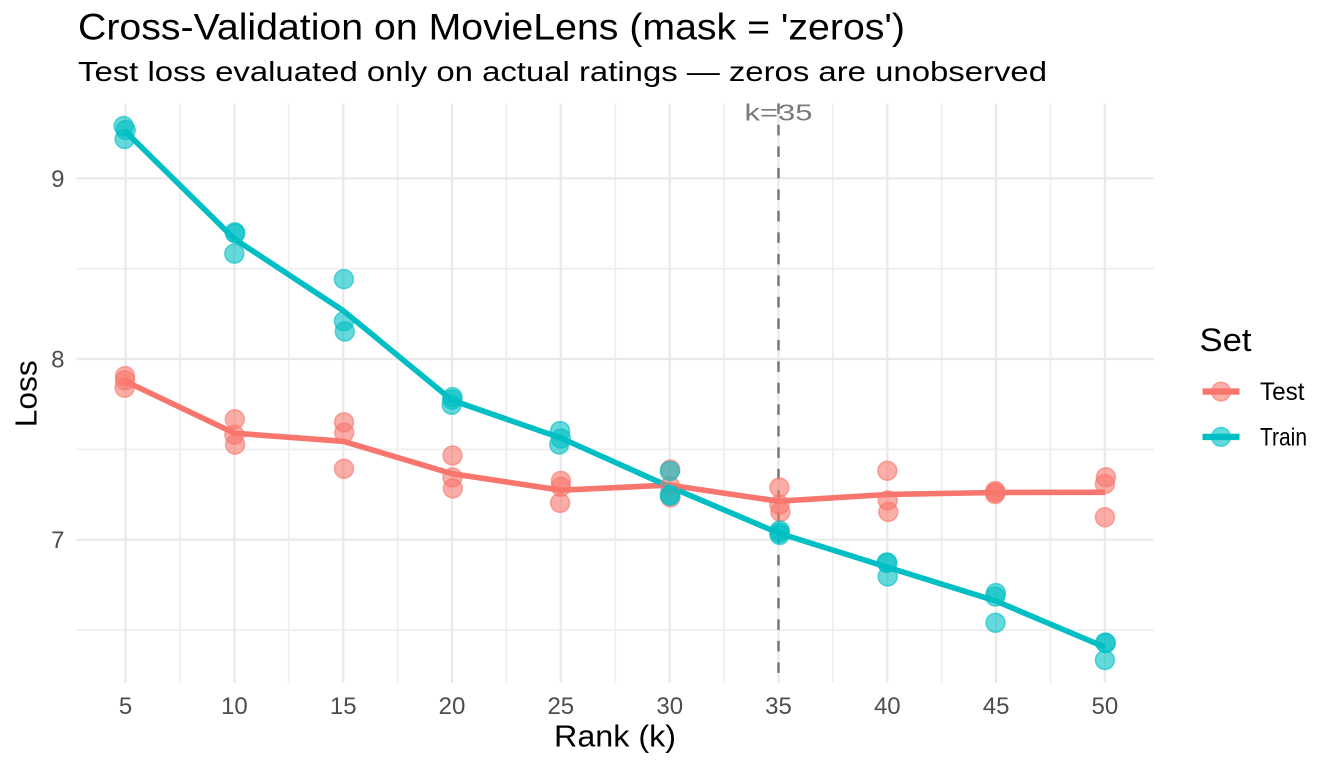 The image size is (1344, 768). I want to click on svg-text: 30, so click(669, 706).